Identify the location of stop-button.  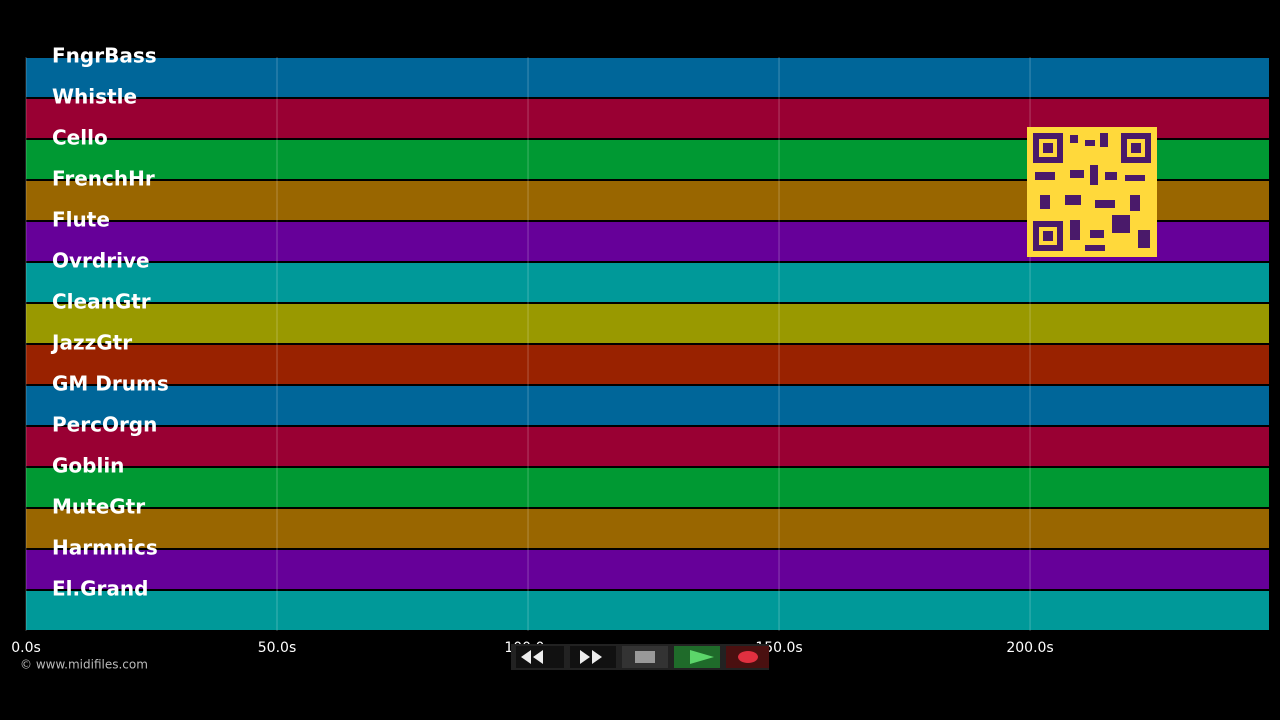
(645, 657).